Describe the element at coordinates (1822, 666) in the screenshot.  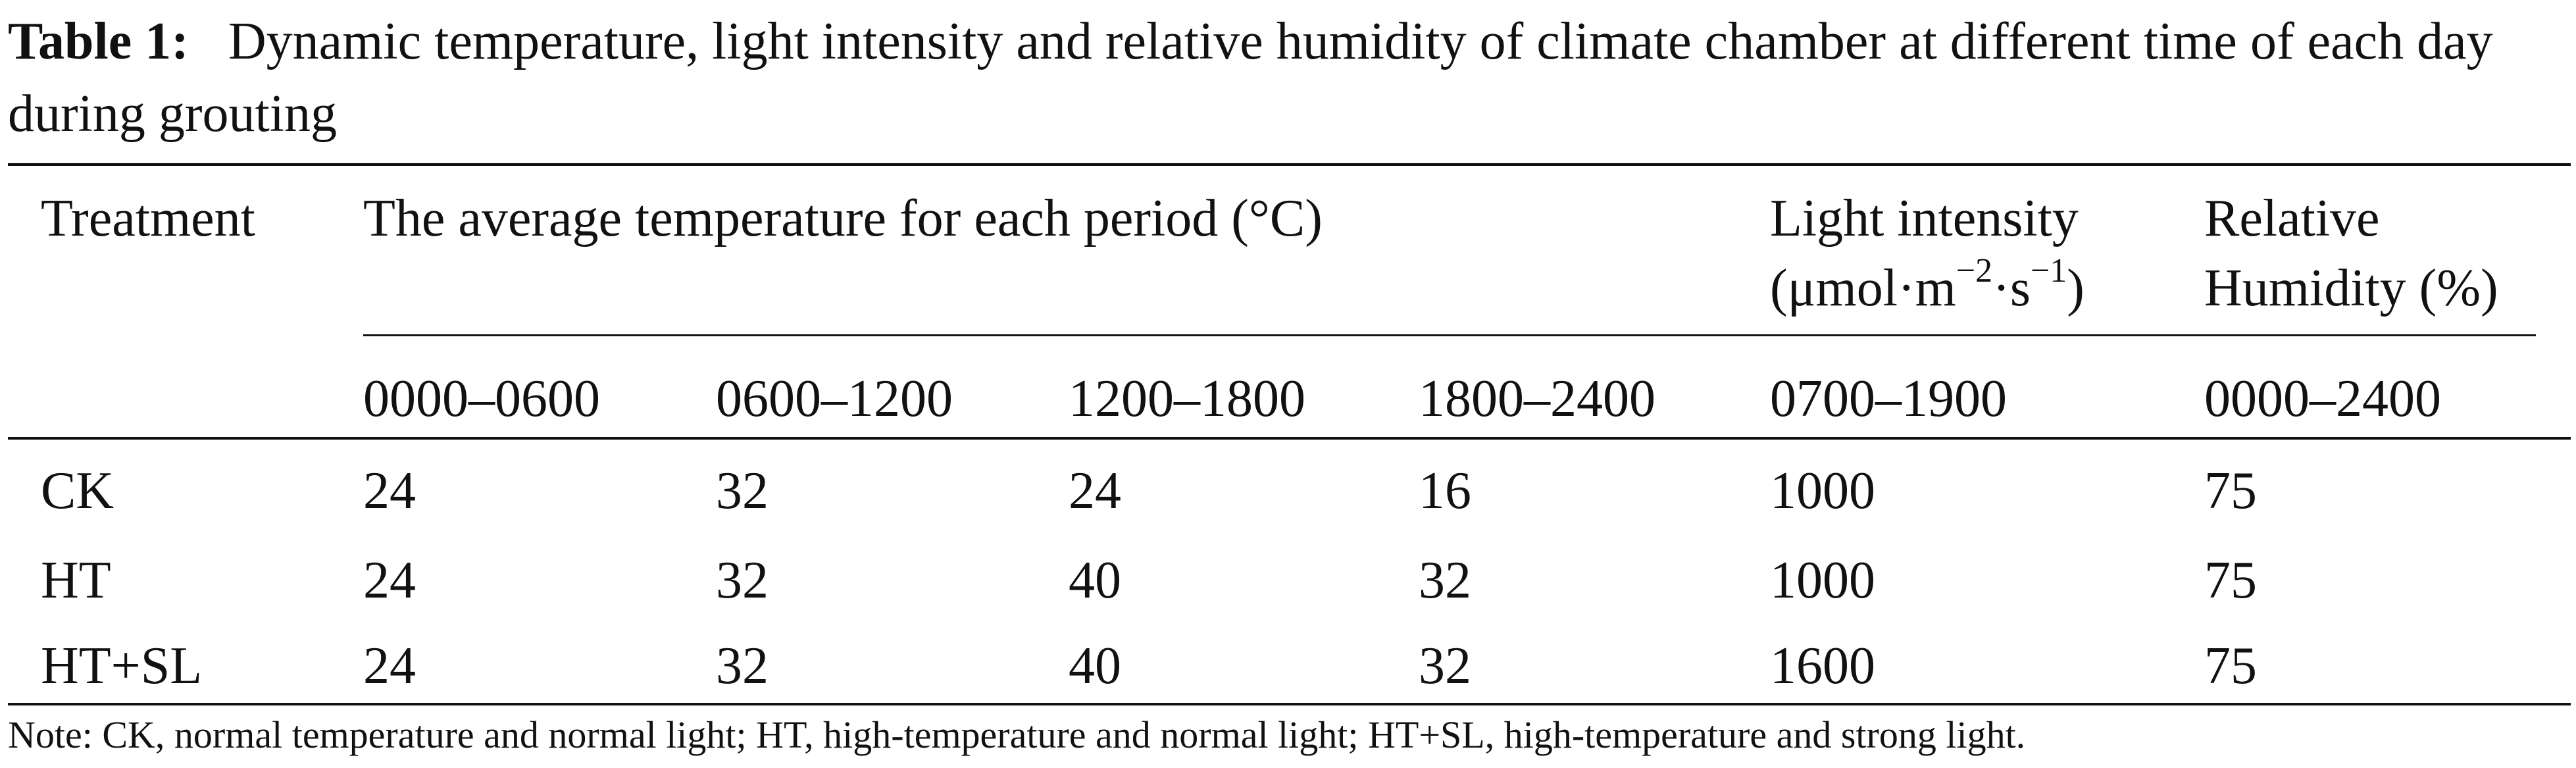
I see `table-cell: 1600` at that location.